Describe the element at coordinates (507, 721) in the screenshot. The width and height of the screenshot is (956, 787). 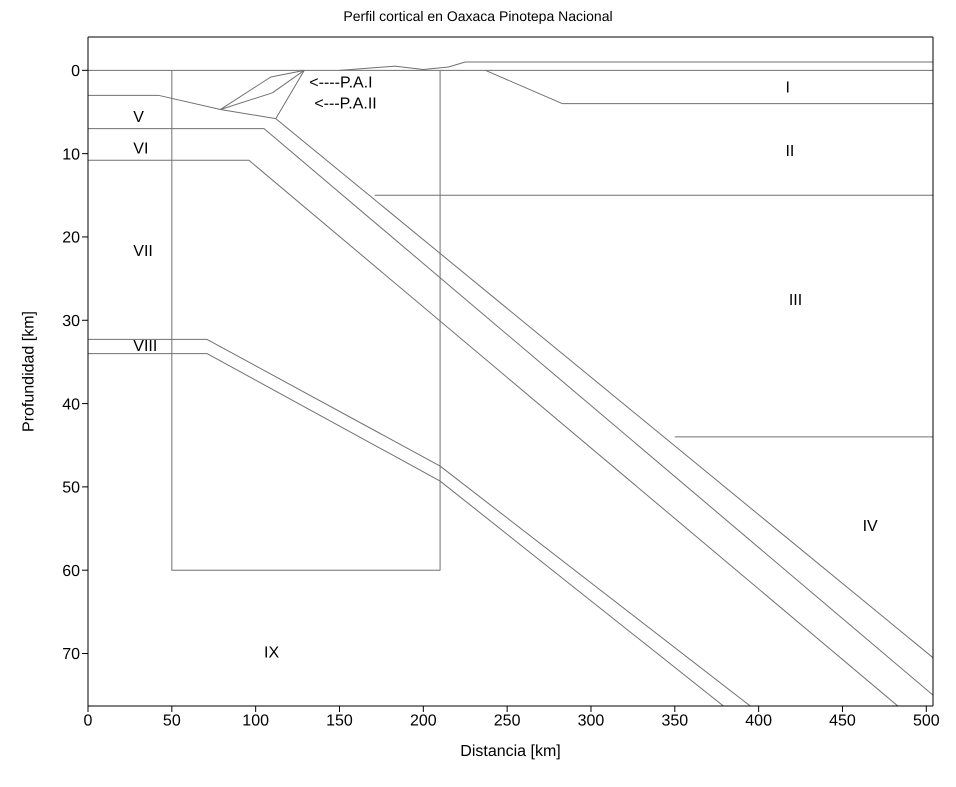
I see `x-tick-label: 250` at that location.